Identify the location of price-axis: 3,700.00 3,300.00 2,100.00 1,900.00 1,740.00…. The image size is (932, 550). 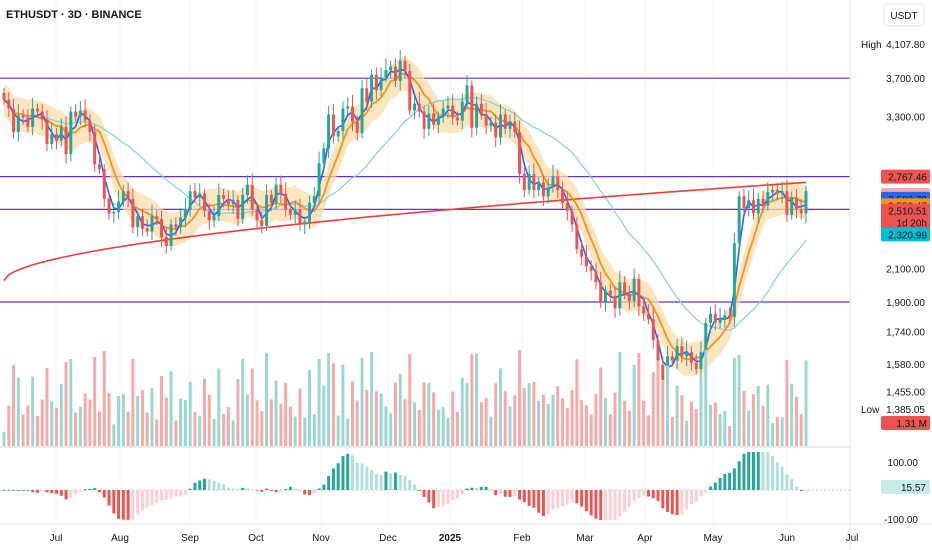
(892, 226).